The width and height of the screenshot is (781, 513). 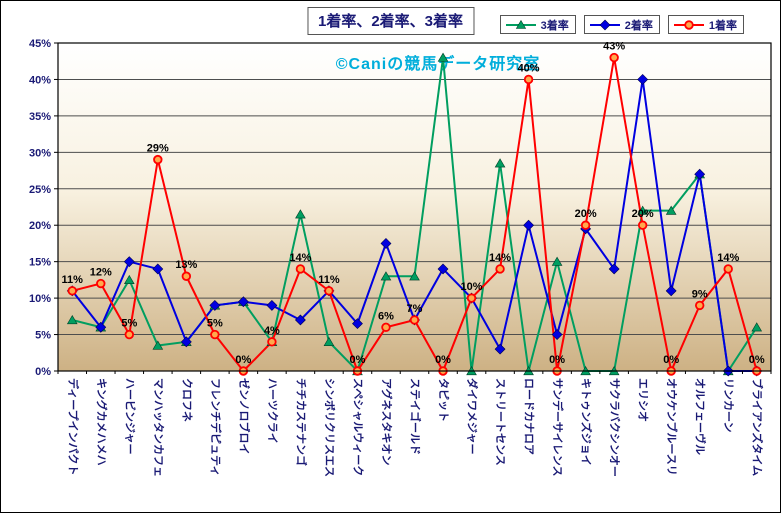 I want to click on legend-marker-1st, so click(x=688, y=24).